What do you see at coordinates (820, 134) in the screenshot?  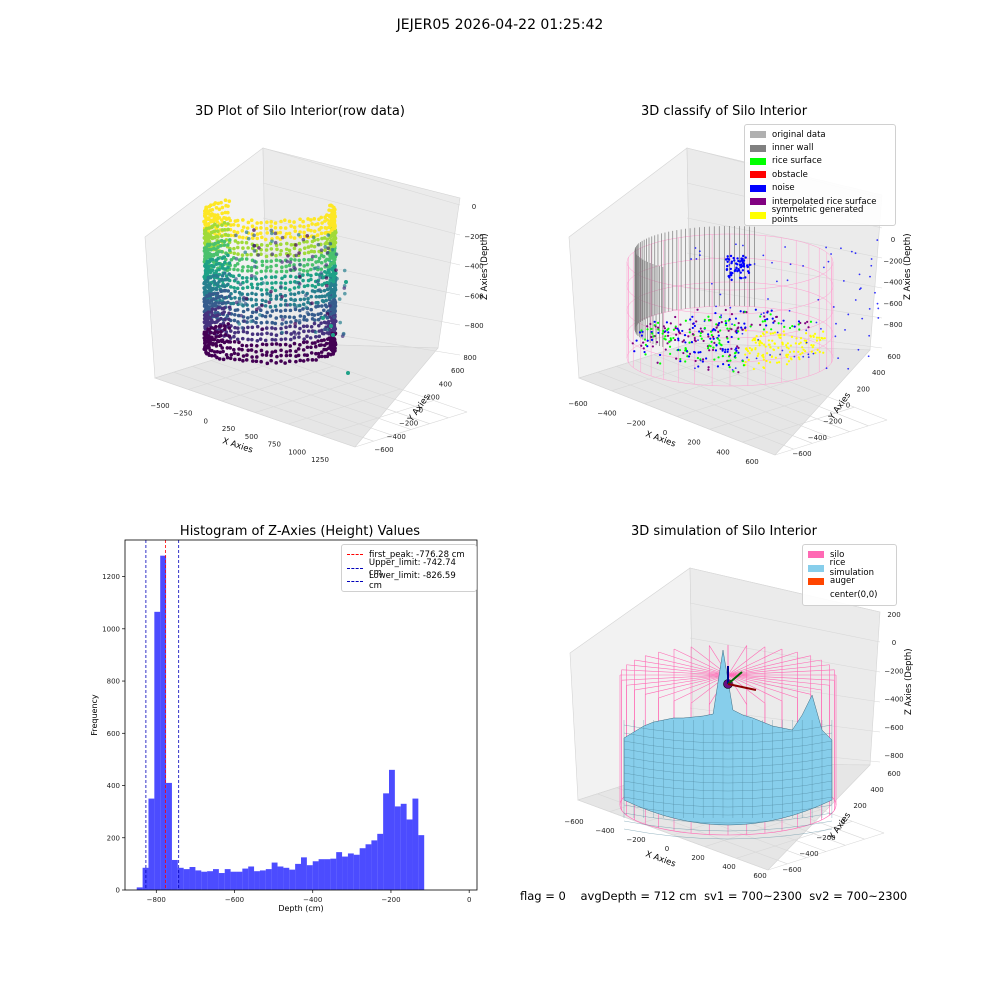 I see `panel2-legend-item: original data` at bounding box center [820, 134].